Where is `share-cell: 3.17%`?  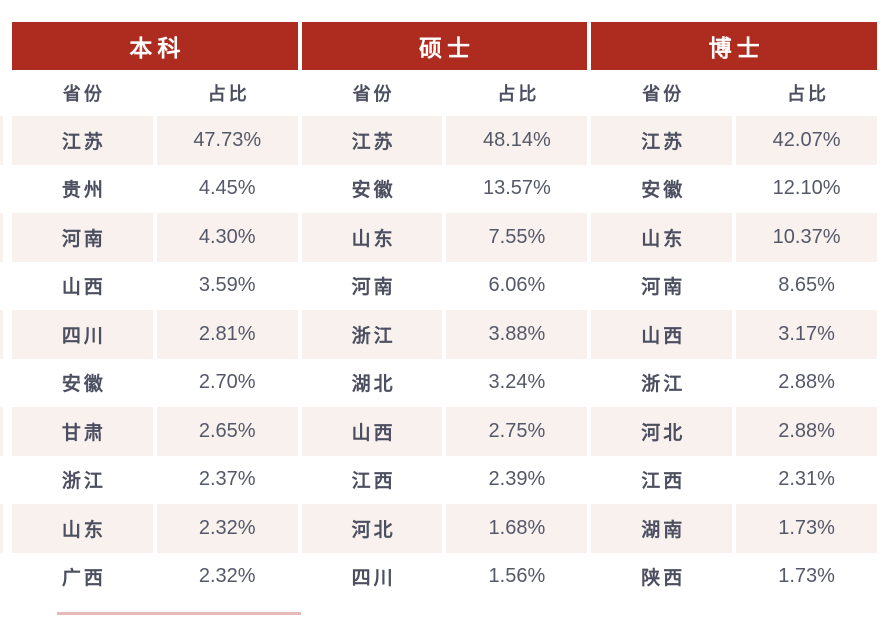
share-cell: 3.17% is located at coordinates (806, 334).